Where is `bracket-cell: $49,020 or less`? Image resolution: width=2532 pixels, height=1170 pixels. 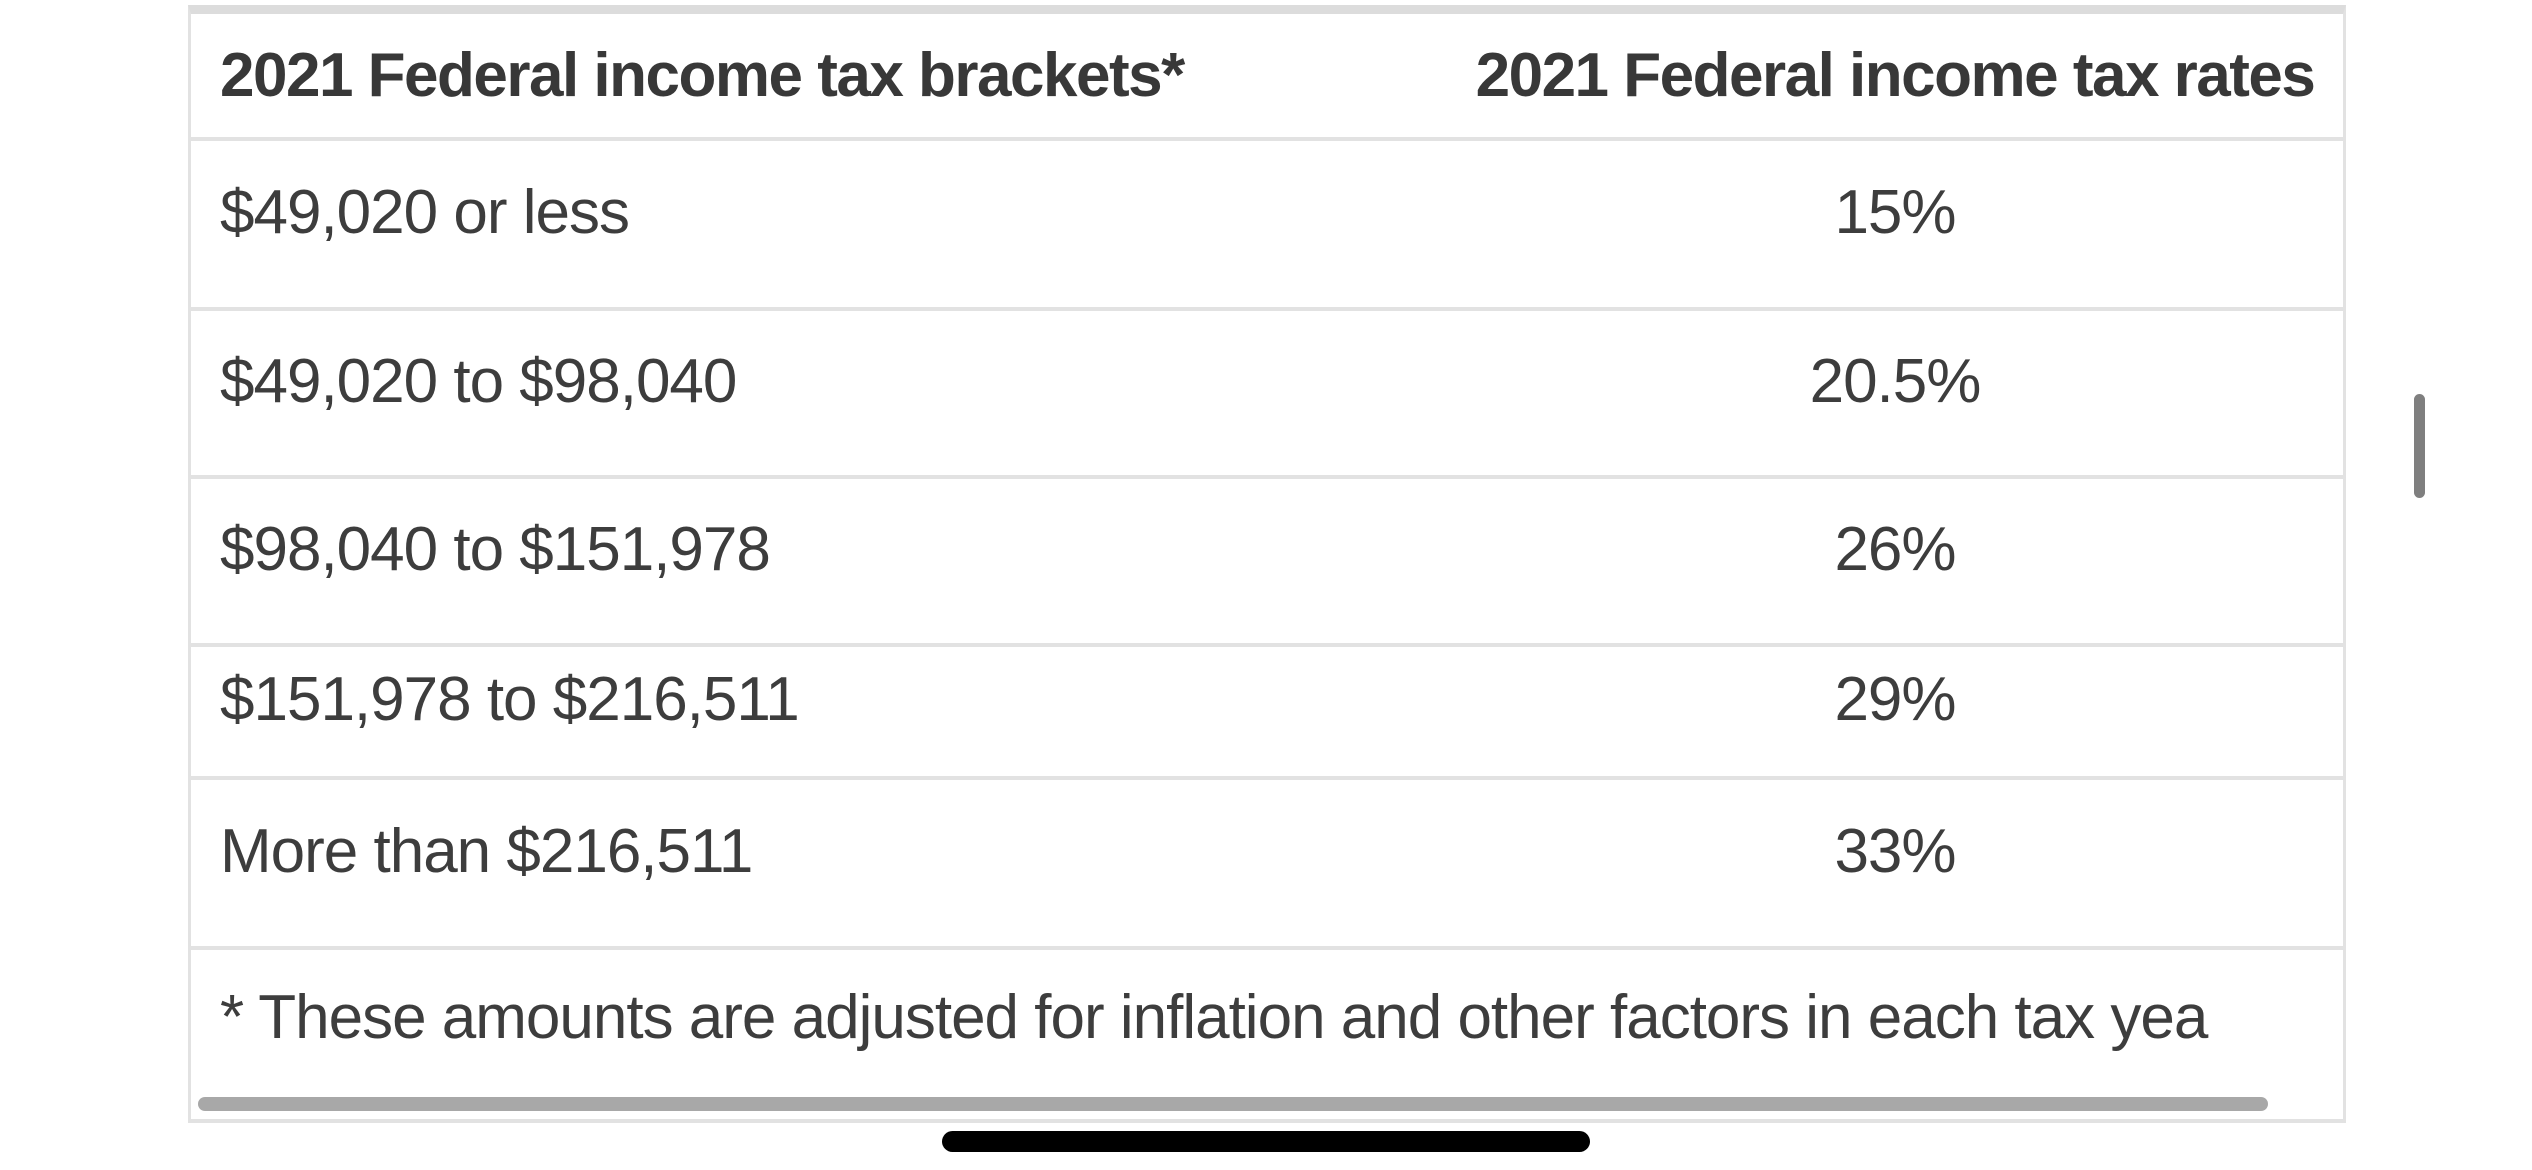
bracket-cell: $49,020 or less is located at coordinates (425, 212).